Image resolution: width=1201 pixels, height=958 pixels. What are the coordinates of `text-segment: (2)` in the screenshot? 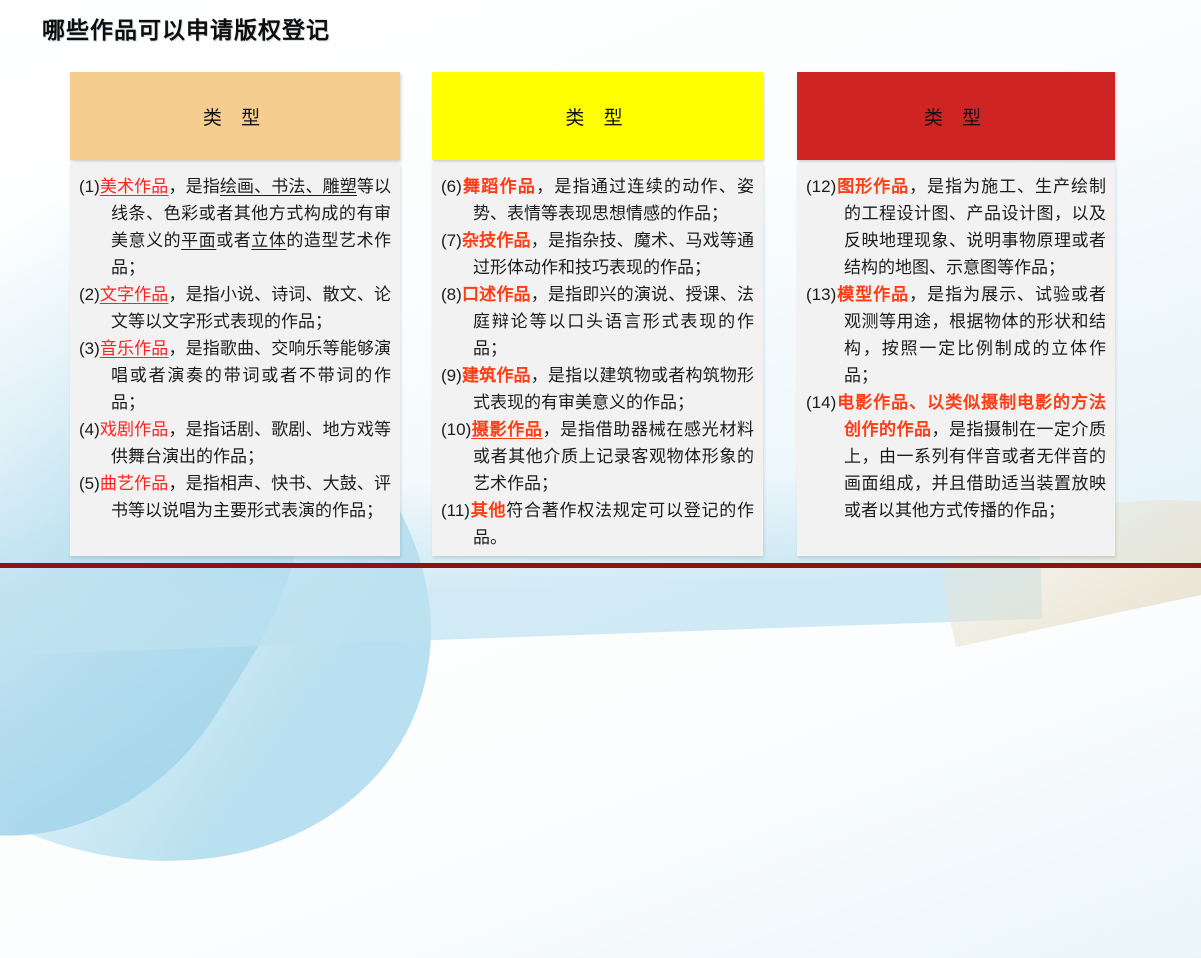 It's located at (89, 294).